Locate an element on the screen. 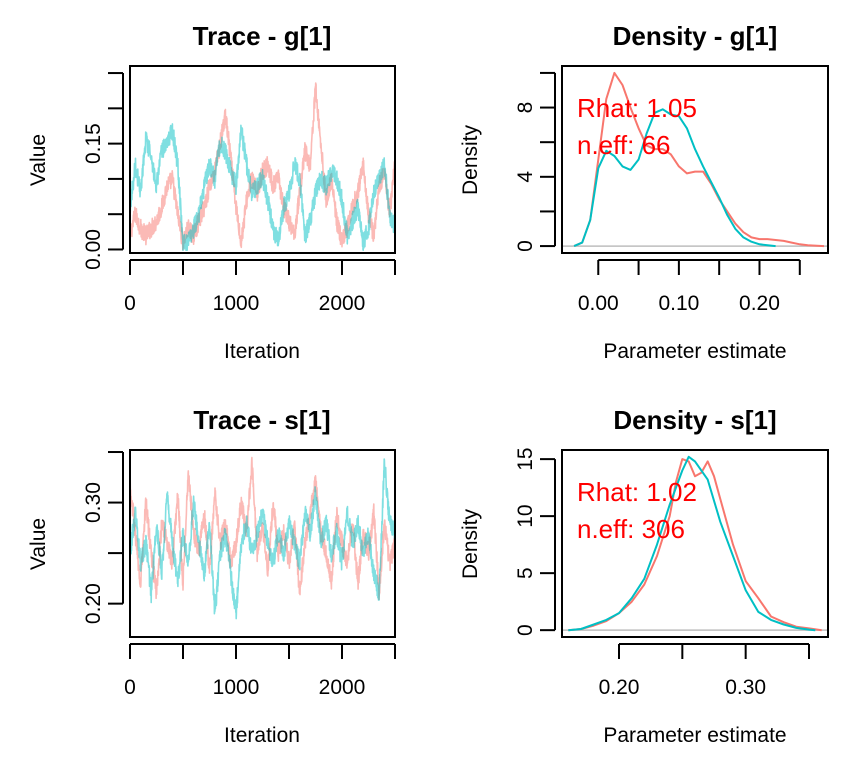 This screenshot has width=864, height=768. y-tick-label: 0.20 is located at coordinates (93, 603).